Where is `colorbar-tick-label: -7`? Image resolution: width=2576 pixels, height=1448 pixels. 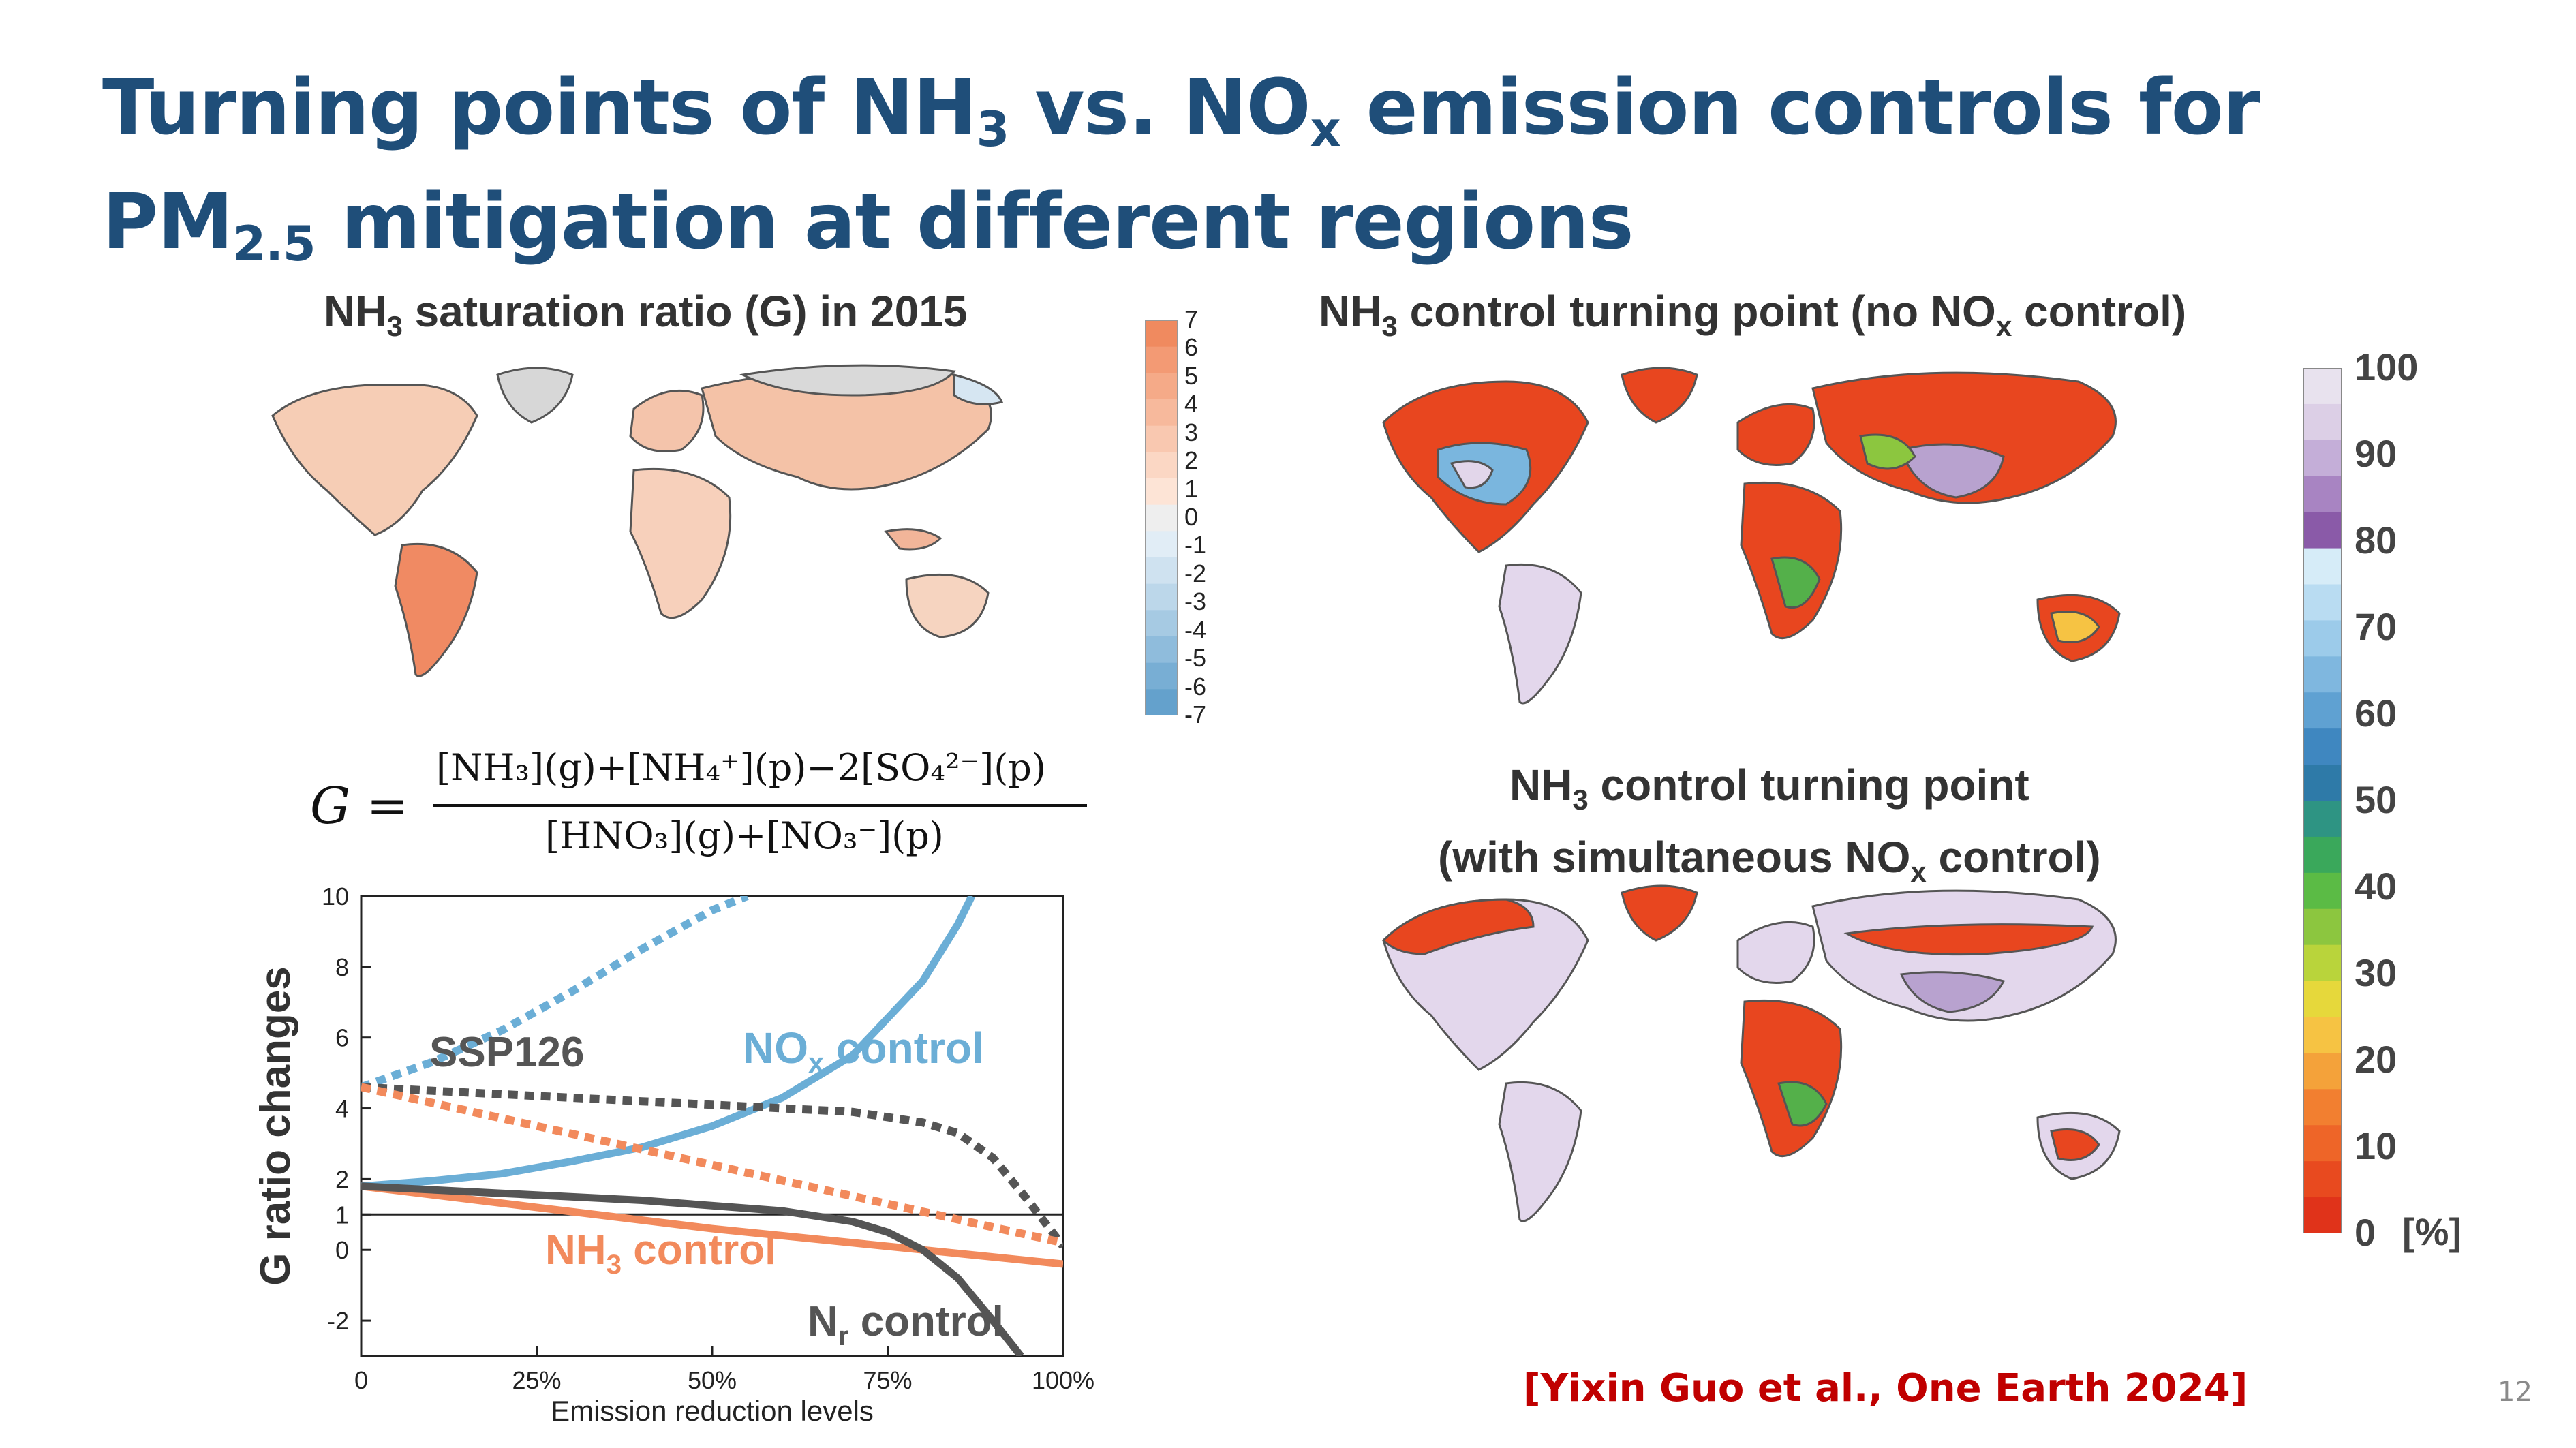
colorbar-tick-label: -7 is located at coordinates (1195, 714).